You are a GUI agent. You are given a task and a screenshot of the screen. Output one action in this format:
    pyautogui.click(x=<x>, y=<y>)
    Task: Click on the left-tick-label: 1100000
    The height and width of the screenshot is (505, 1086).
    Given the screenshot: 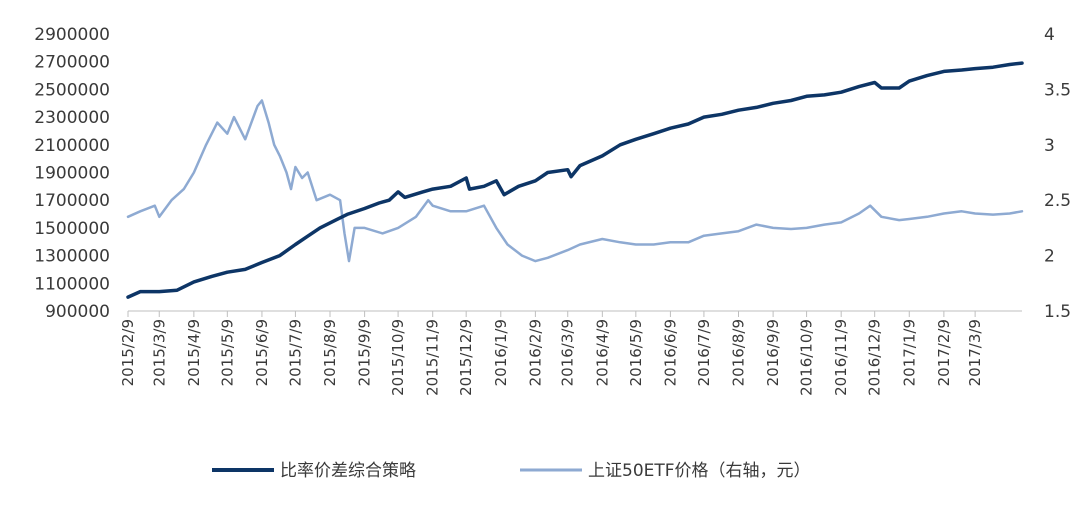 What is the action you would take?
    pyautogui.click(x=72, y=284)
    